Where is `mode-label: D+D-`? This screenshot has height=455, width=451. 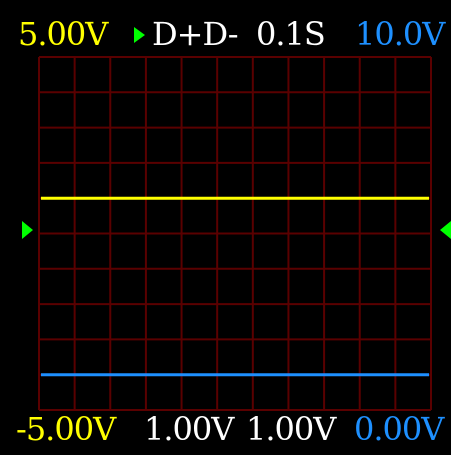
mode-label: D+D- is located at coordinates (195, 34).